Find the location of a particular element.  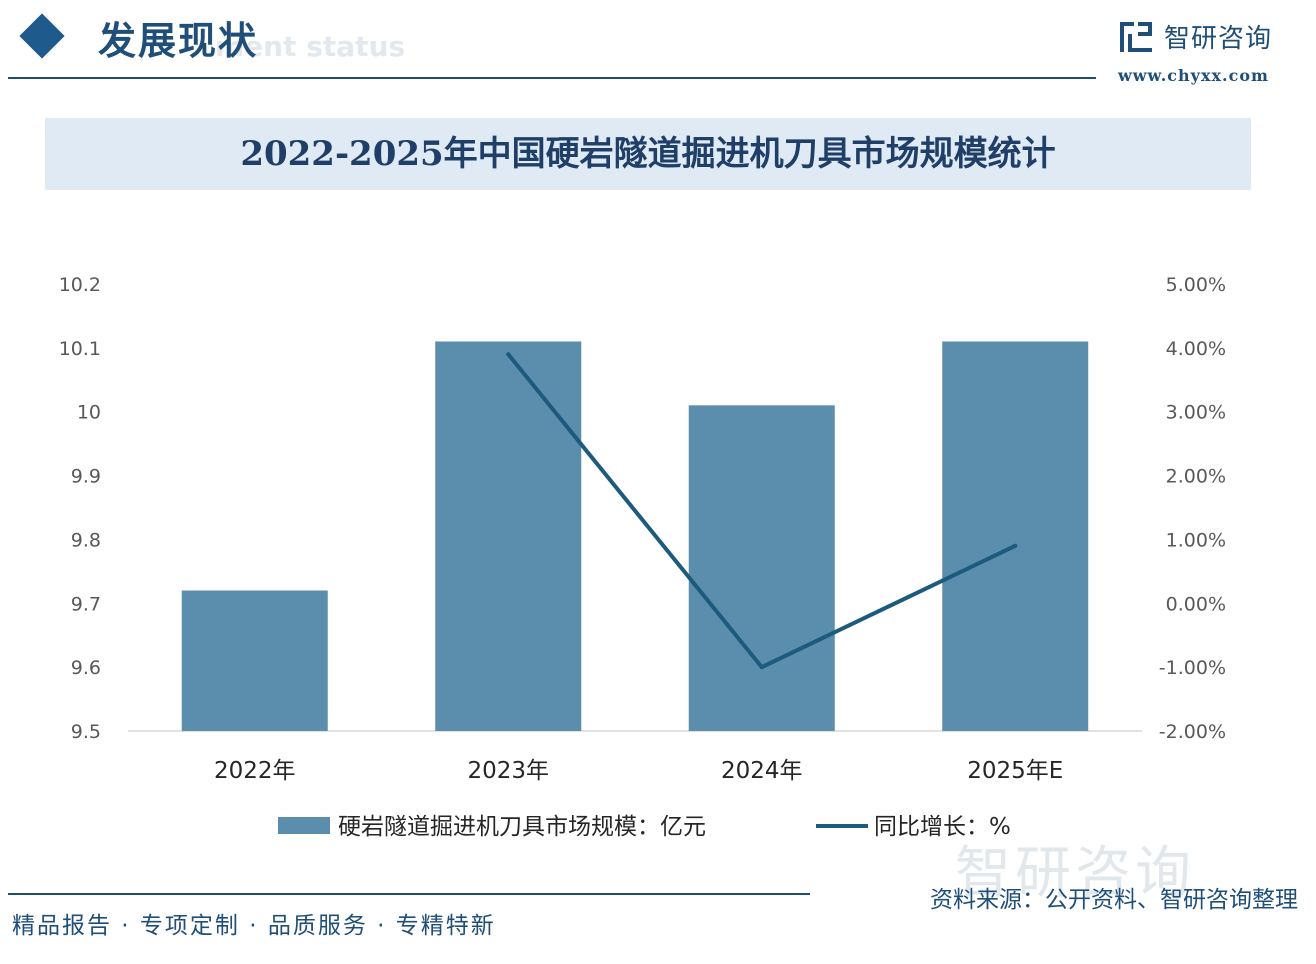

y-tick-right: -2.00% is located at coordinates (1192, 732).